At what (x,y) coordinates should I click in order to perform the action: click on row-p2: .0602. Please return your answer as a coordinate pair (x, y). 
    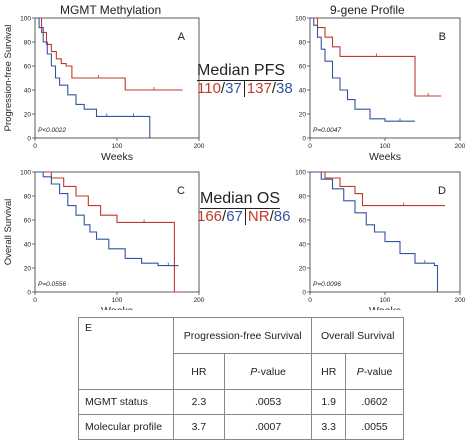
    Looking at the image, I should click on (374, 402).